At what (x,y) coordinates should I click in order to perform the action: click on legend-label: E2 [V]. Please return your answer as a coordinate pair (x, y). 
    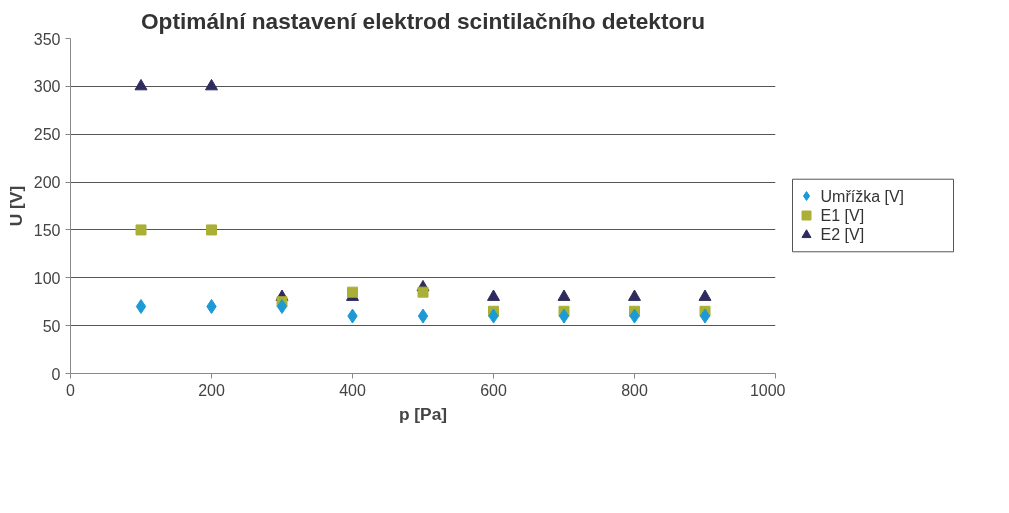
    Looking at the image, I should click on (842, 235).